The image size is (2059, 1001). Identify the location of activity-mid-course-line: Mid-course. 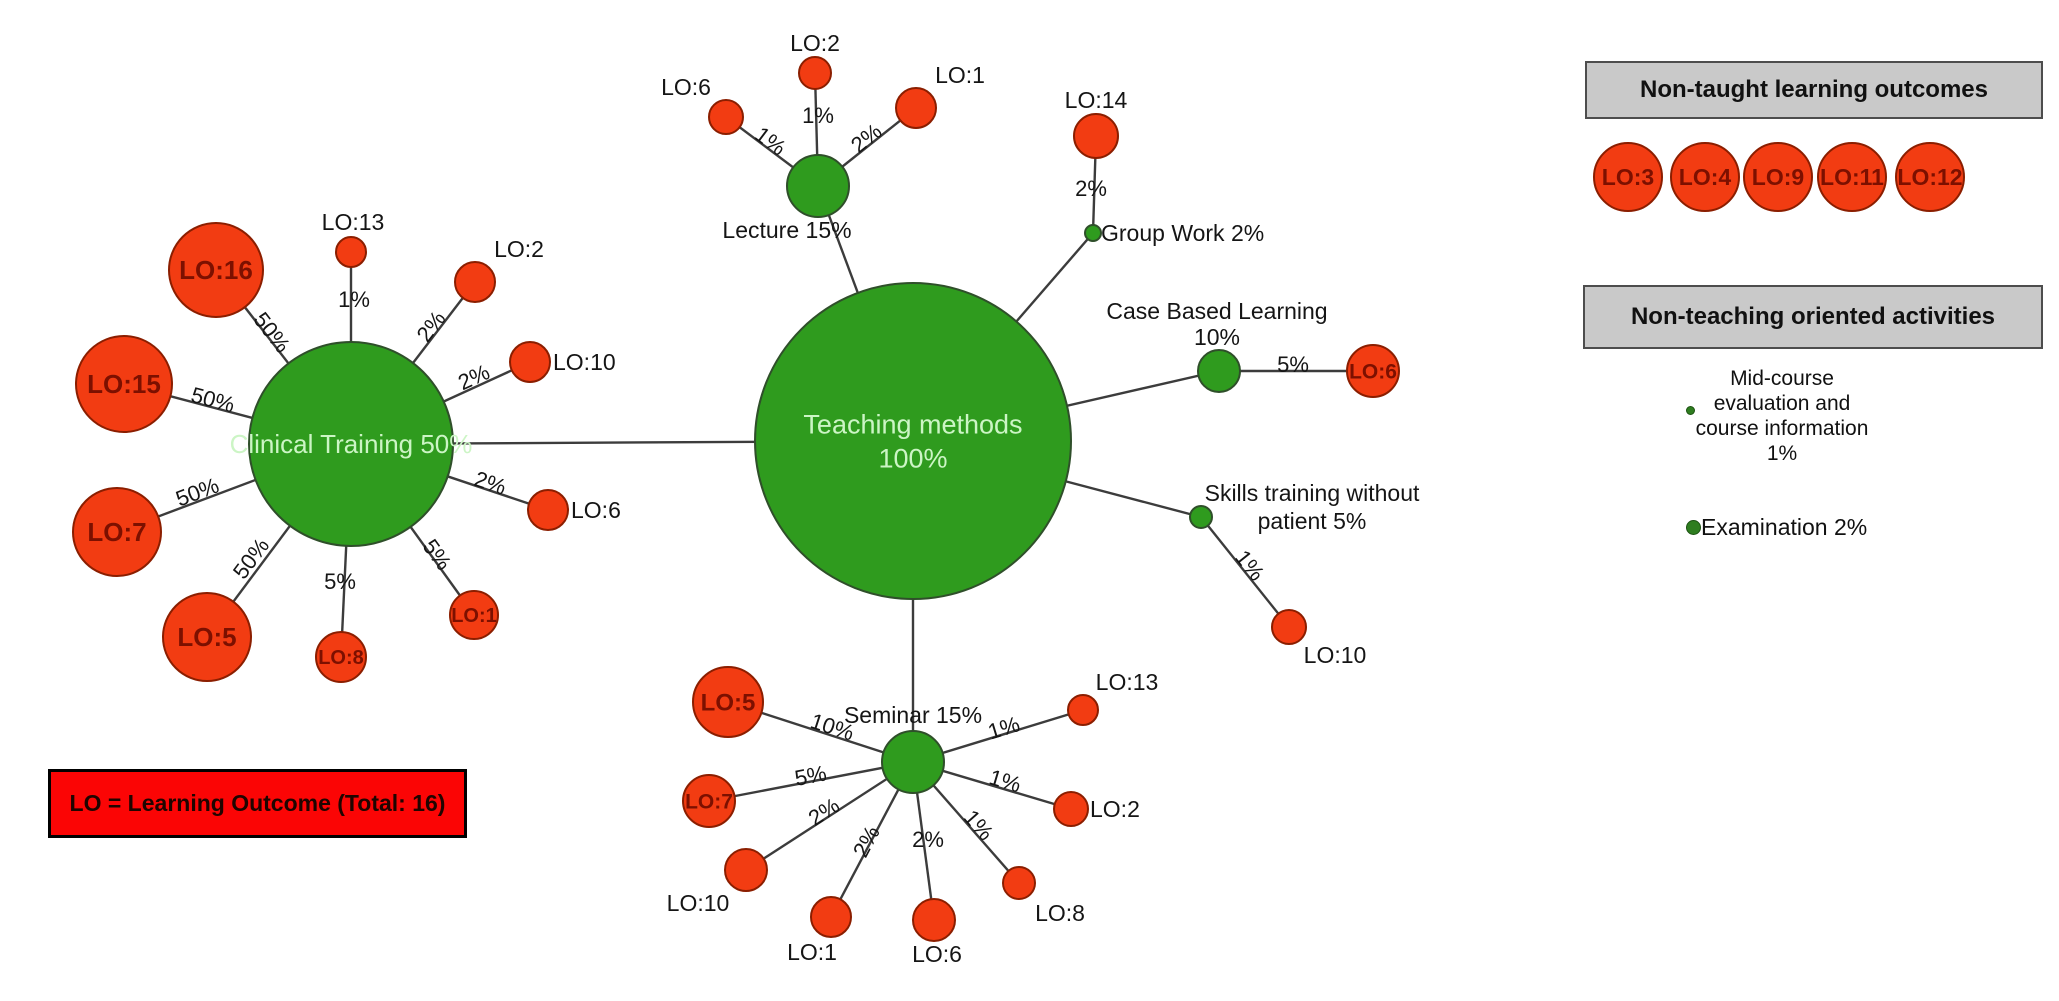
(1782, 378).